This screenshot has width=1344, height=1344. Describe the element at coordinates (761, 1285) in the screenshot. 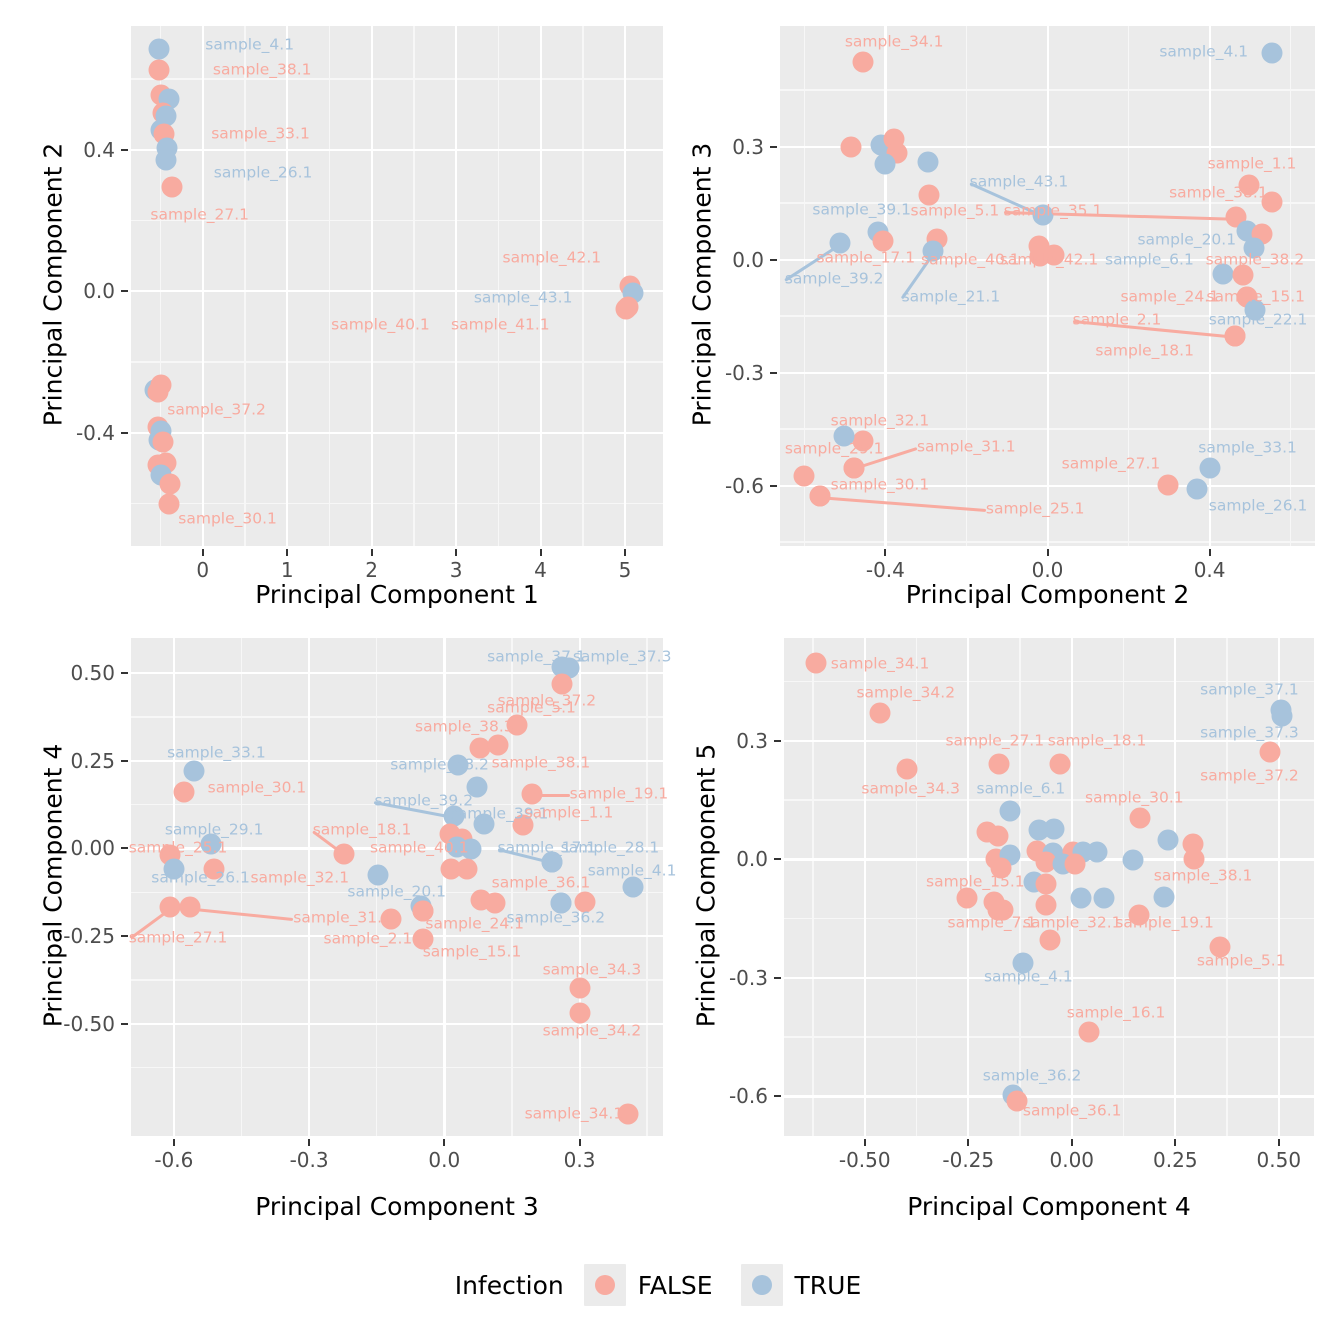

I see `legend-key-true` at that location.